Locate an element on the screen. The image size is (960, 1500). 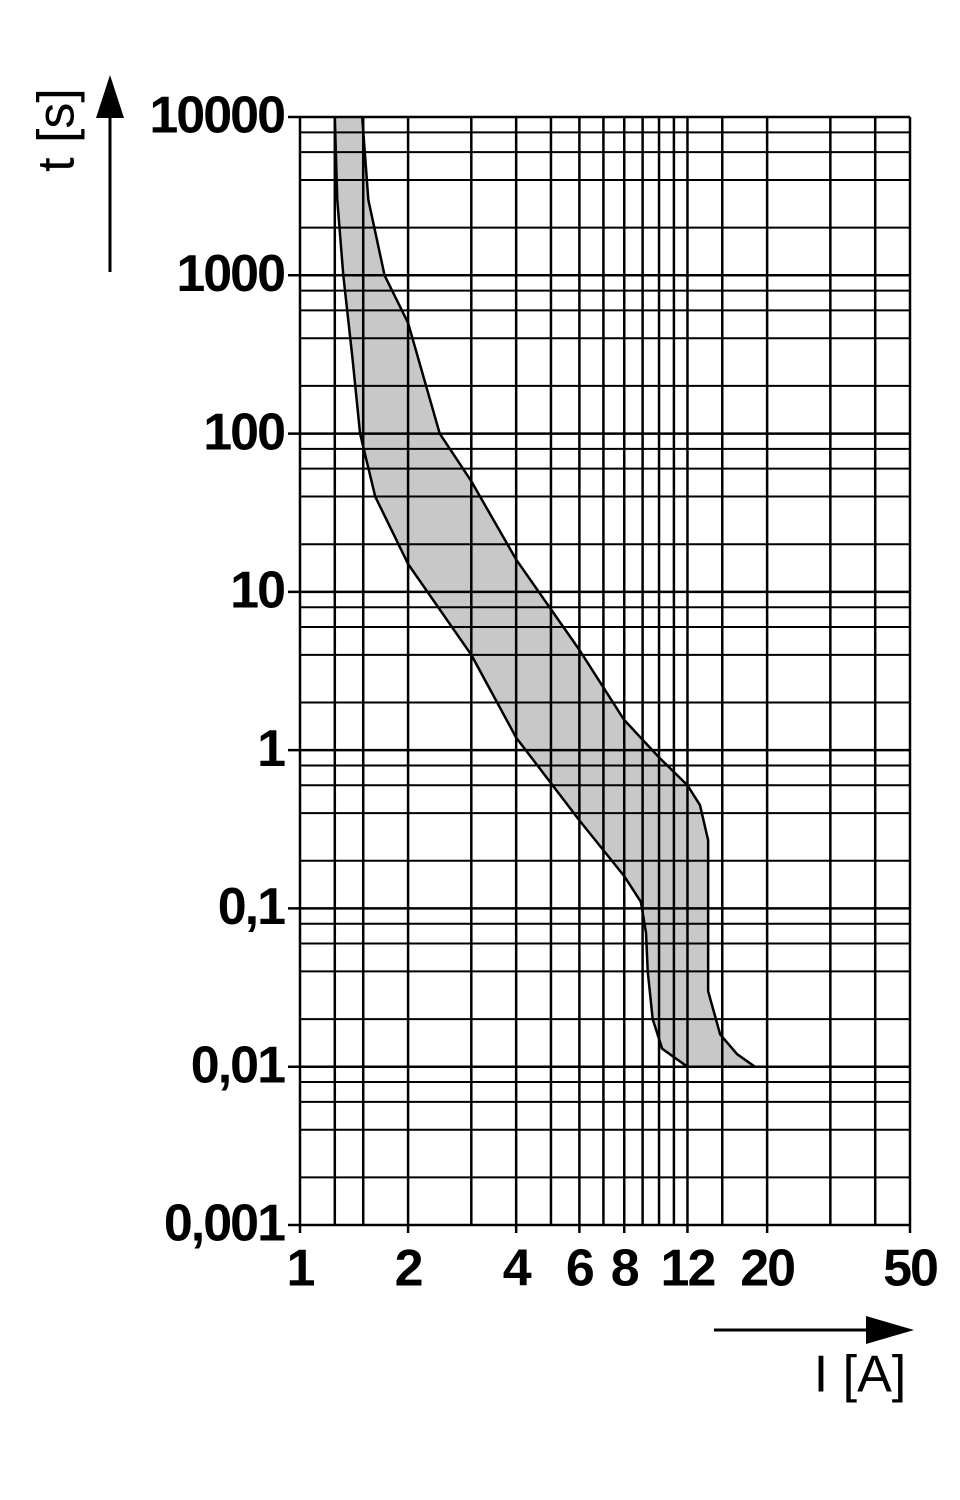
y-tick-label: 10 is located at coordinates (257, 591).